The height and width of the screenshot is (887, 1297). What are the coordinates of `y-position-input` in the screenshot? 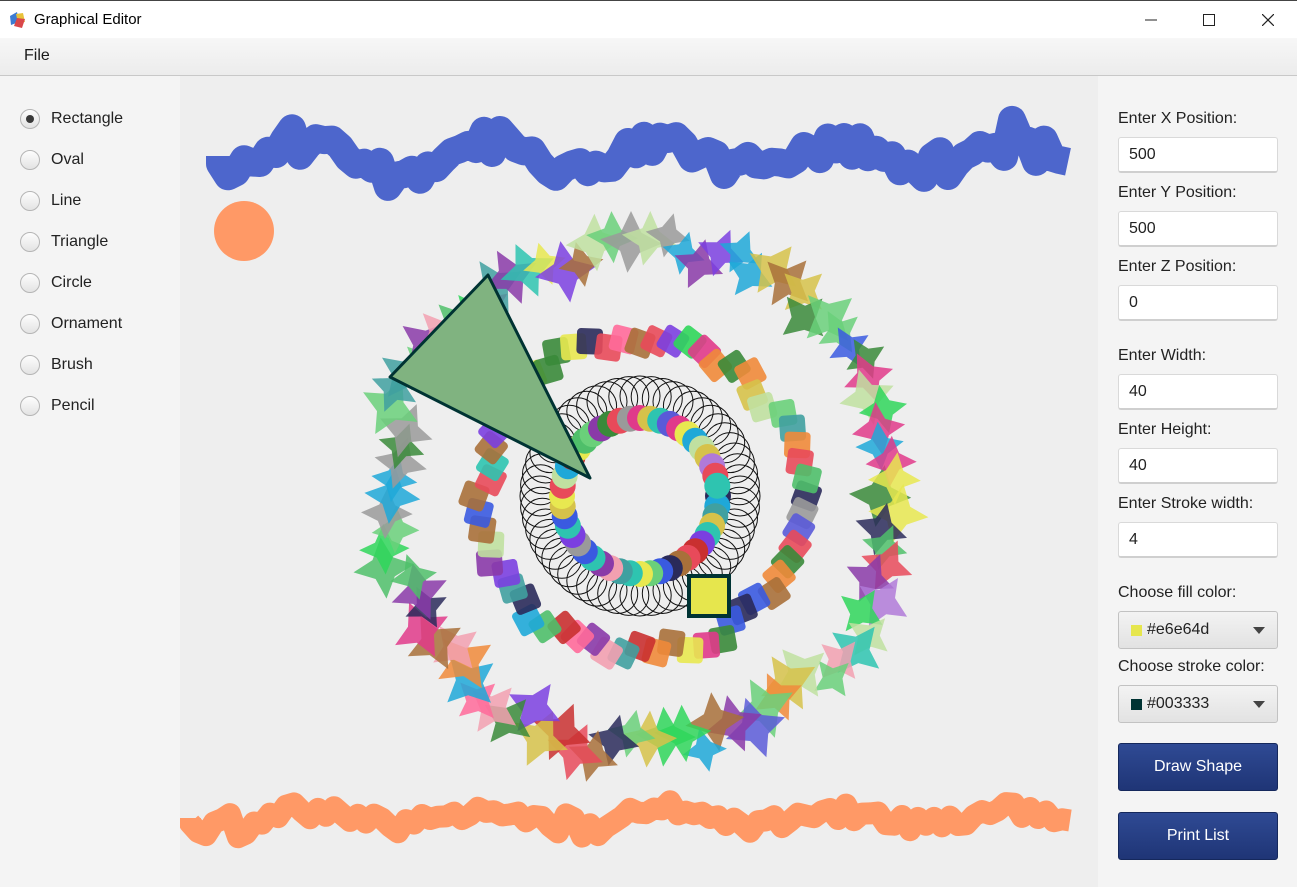 It's located at (1198, 229).